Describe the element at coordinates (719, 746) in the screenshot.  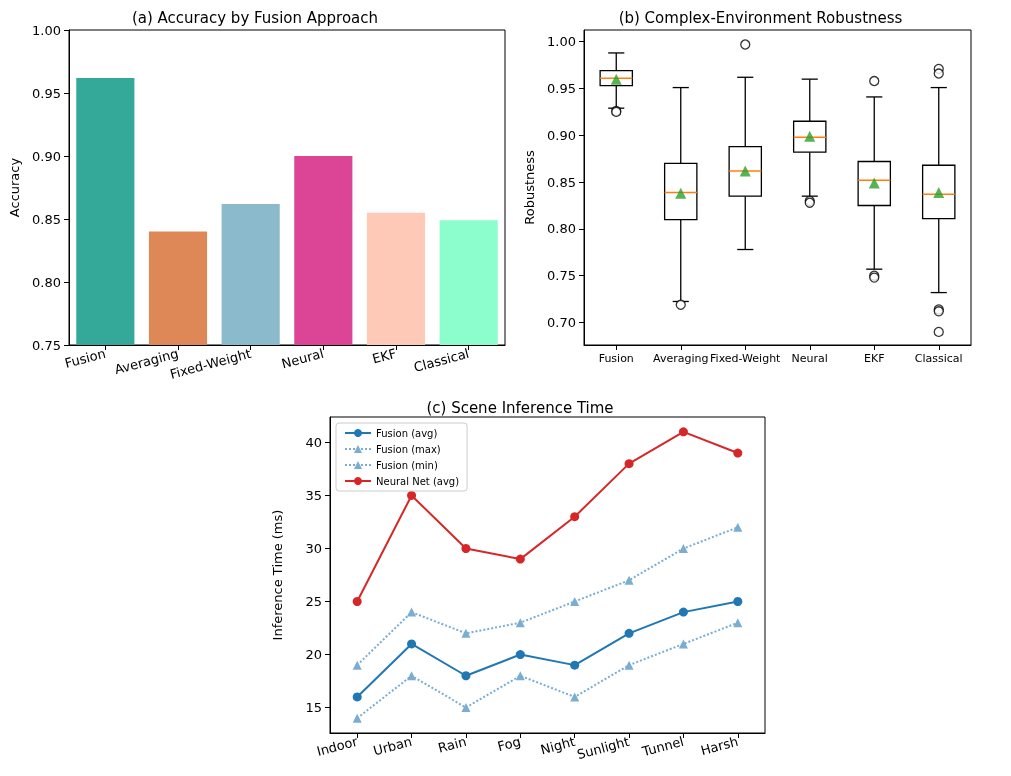
I see `x-tick-label: Harsh` at that location.